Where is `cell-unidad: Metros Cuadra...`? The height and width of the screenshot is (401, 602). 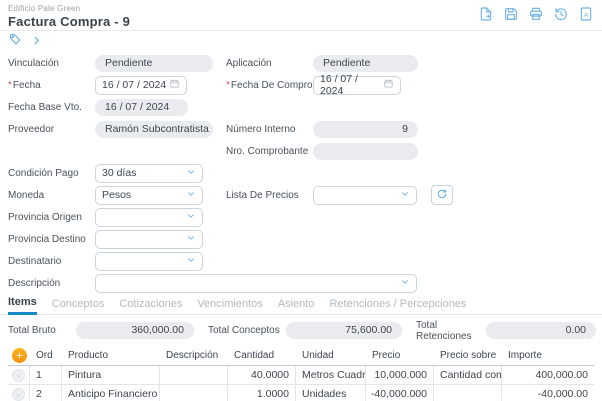 cell-unidad: Metros Cuadra... is located at coordinates (331, 375).